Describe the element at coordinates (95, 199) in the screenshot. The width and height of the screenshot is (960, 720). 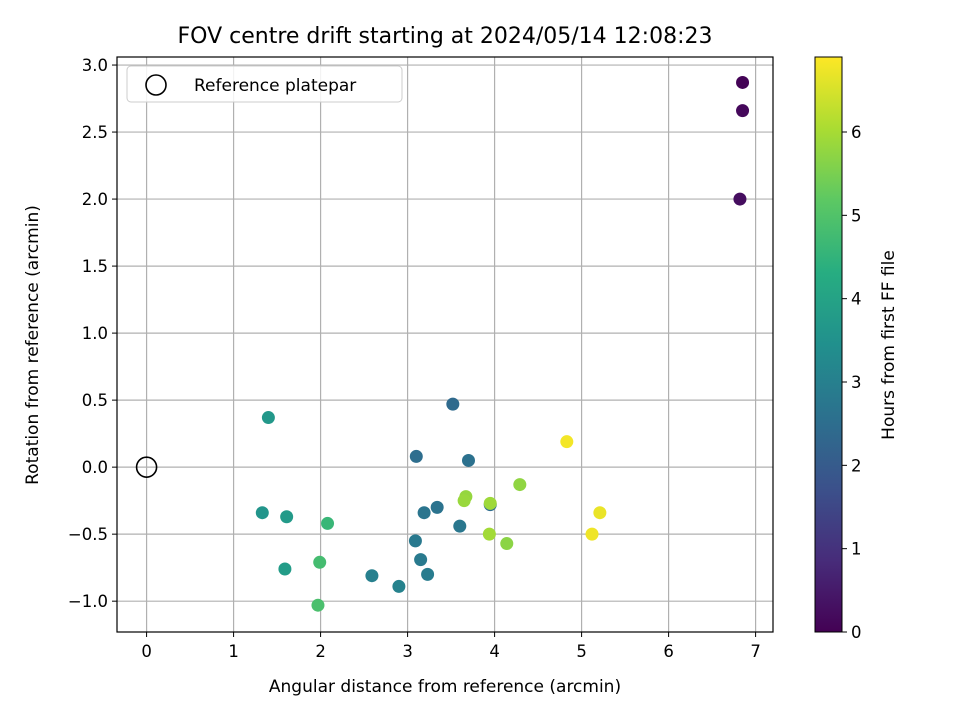
I see `y-tick-label: 2.0` at that location.